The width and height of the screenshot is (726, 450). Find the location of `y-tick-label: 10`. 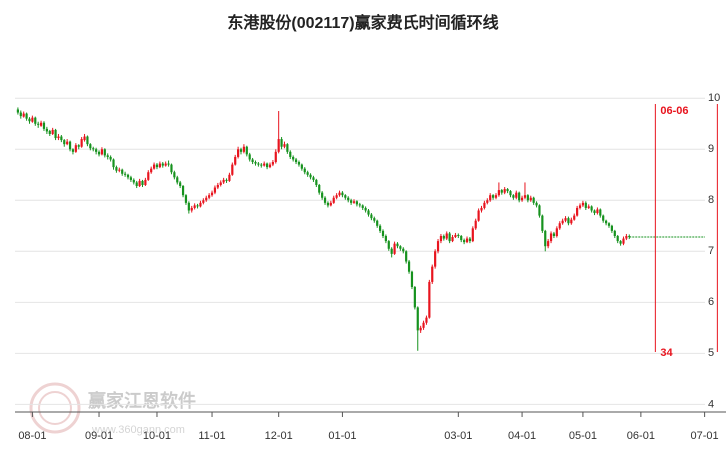

y-tick-label: 10 is located at coordinates (714, 98).